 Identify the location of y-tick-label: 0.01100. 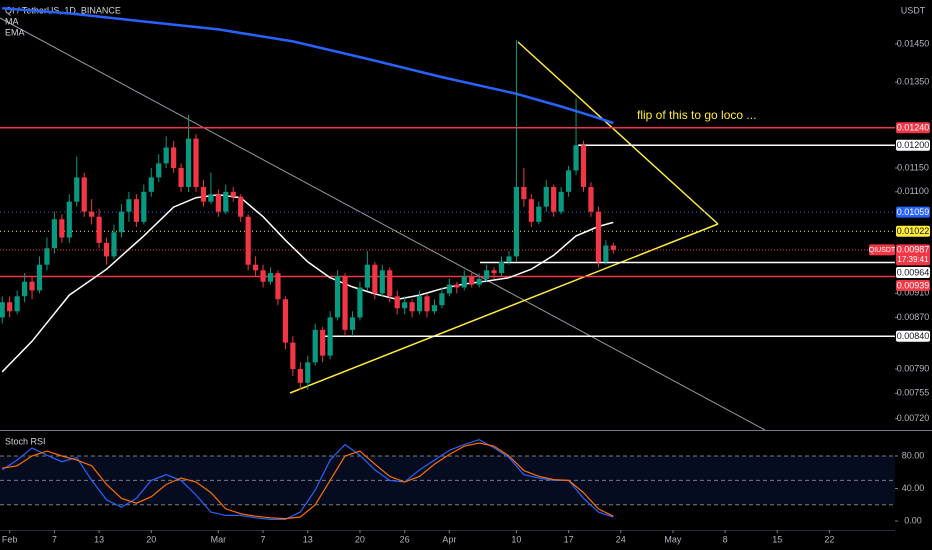
(913, 191).